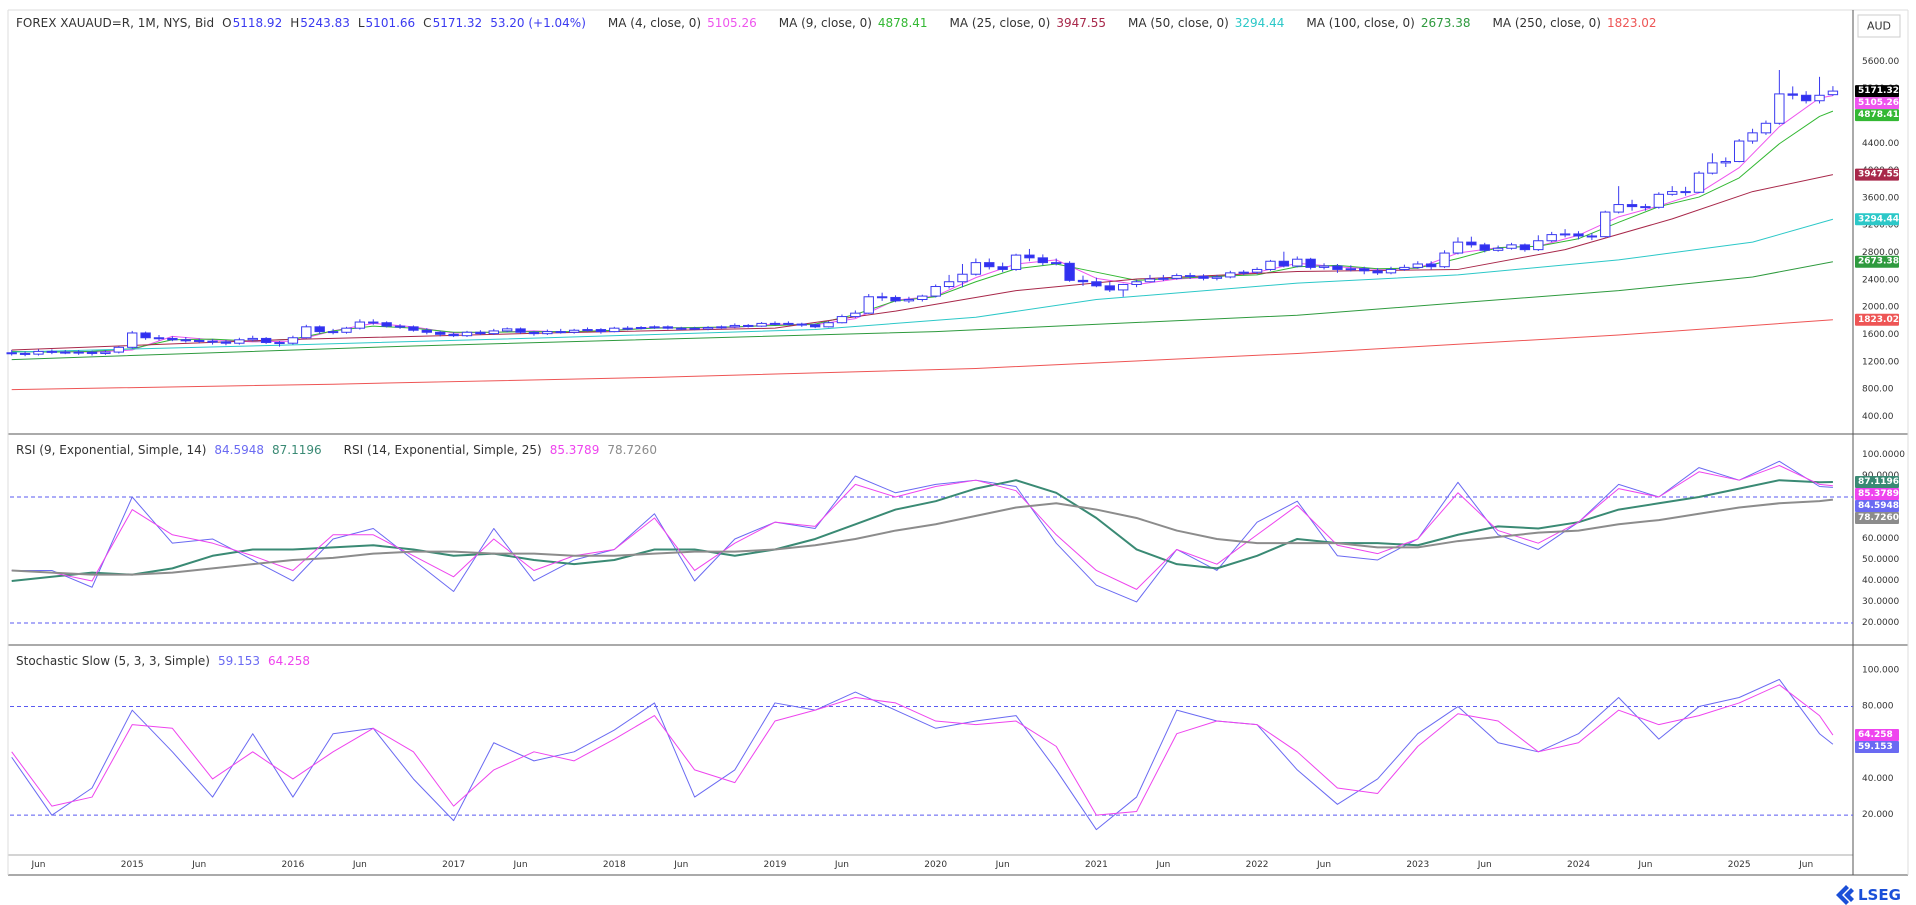  What do you see at coordinates (732, 23) in the screenshot?
I see `legend-text: 5105.26` at bounding box center [732, 23].